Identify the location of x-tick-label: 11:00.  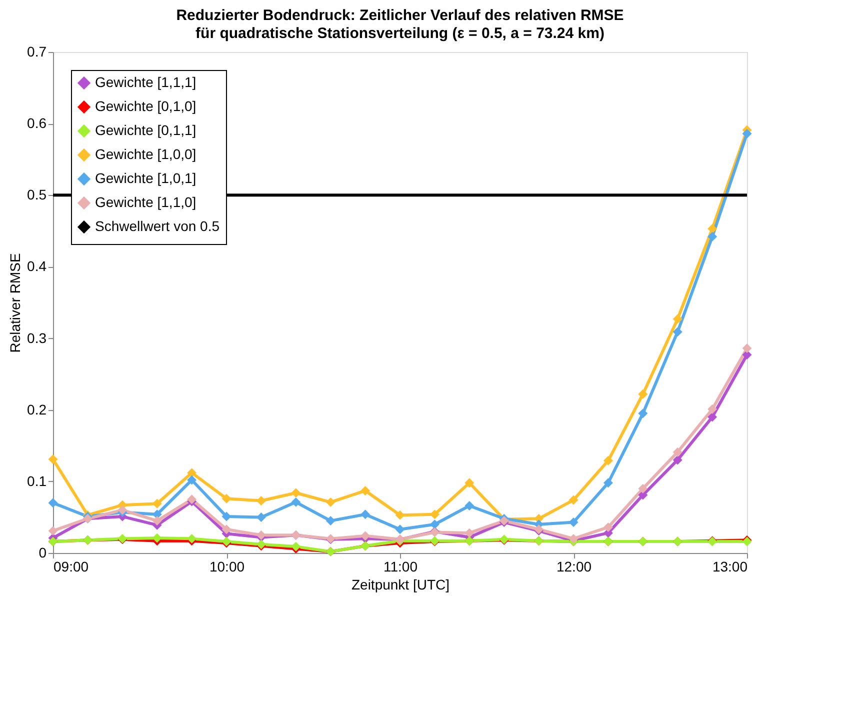
(401, 566).